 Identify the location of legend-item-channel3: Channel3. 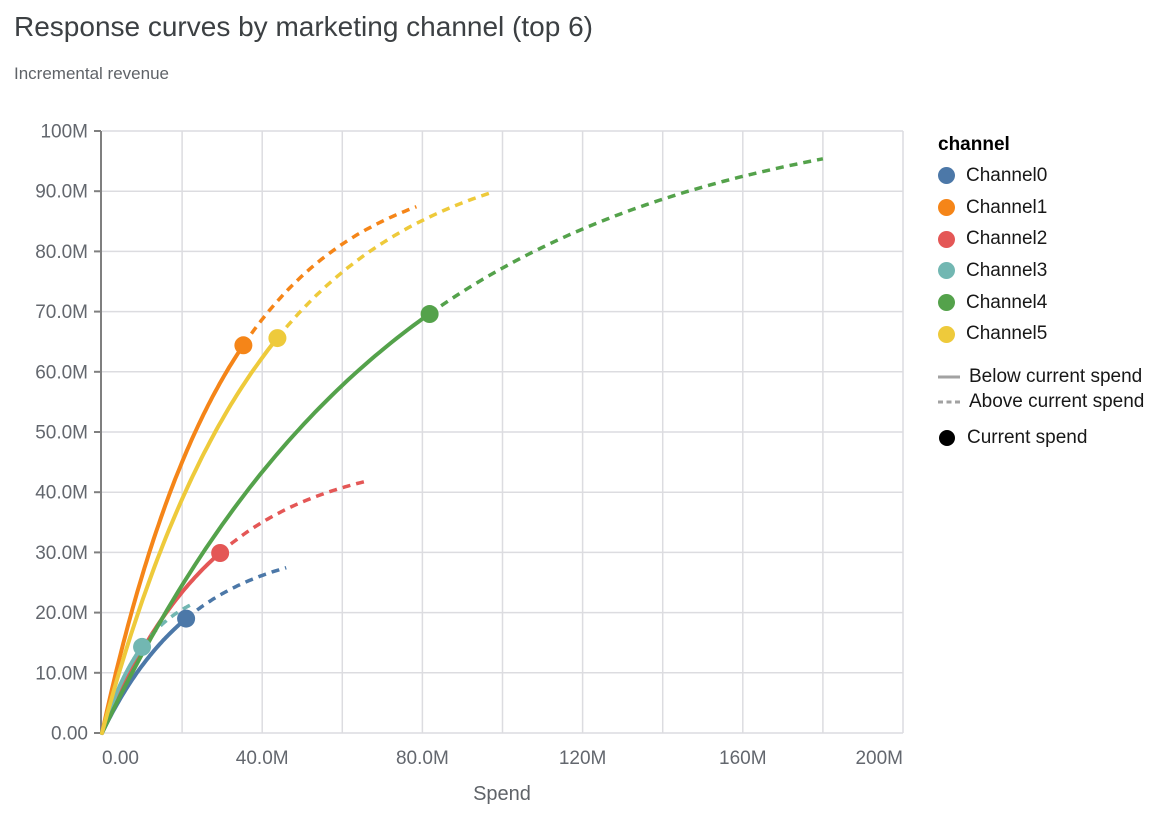
(1040, 271).